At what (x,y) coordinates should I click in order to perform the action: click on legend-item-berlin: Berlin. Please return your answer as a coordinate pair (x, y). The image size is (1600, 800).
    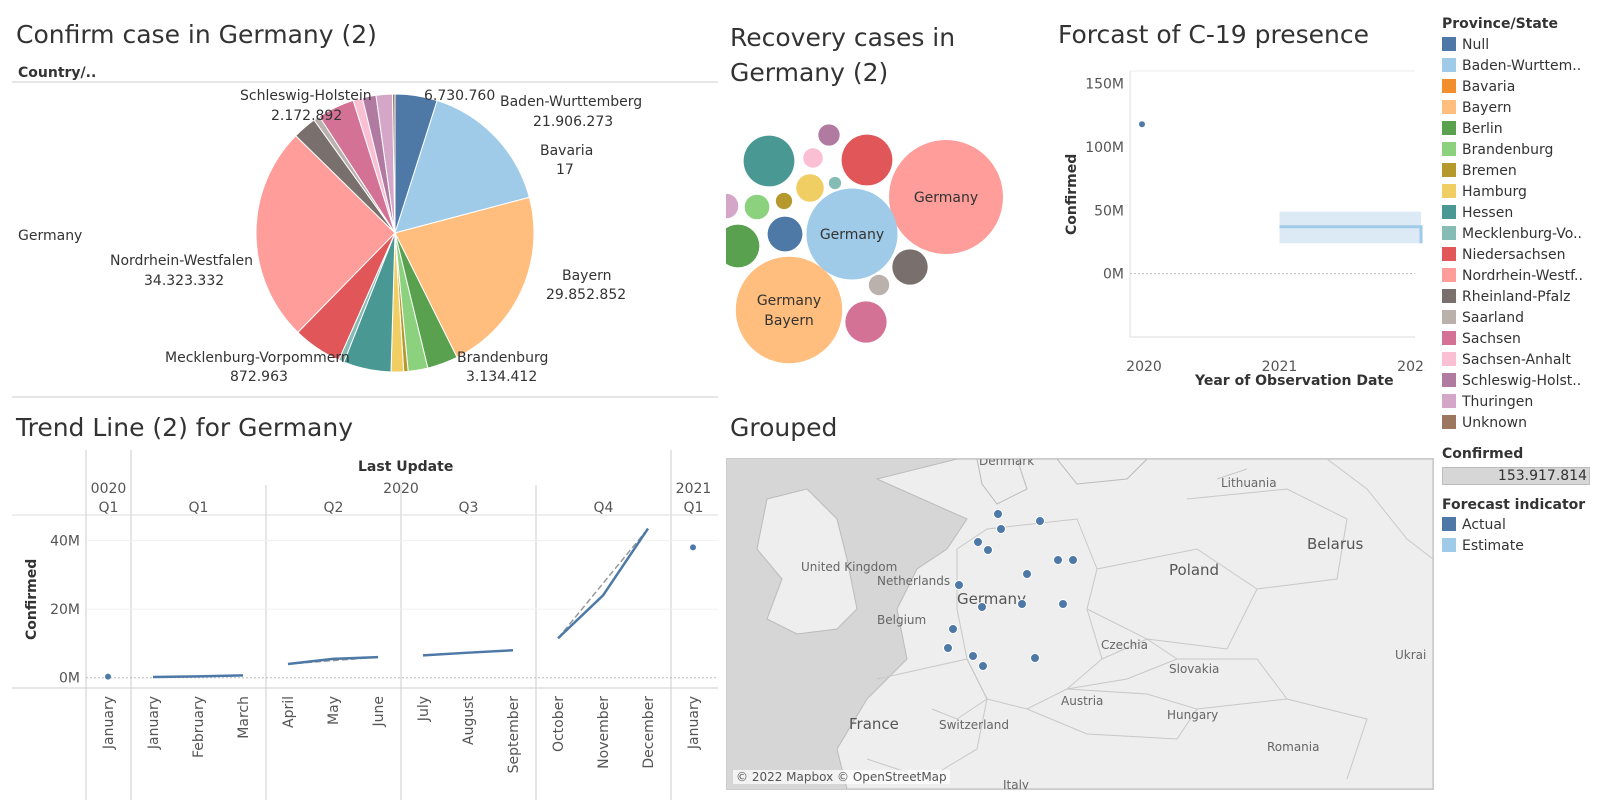
    Looking at the image, I should click on (1472, 129).